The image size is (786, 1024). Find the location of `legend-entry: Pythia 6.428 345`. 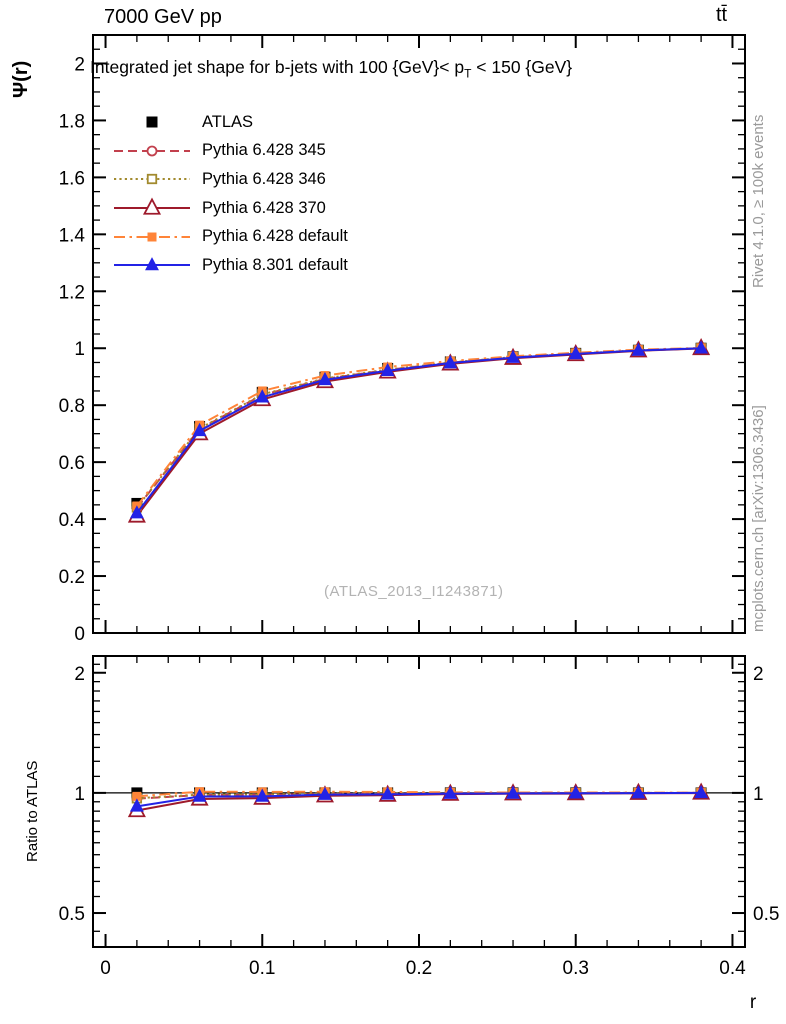

legend-entry: Pythia 6.428 345 is located at coordinates (230, 151).